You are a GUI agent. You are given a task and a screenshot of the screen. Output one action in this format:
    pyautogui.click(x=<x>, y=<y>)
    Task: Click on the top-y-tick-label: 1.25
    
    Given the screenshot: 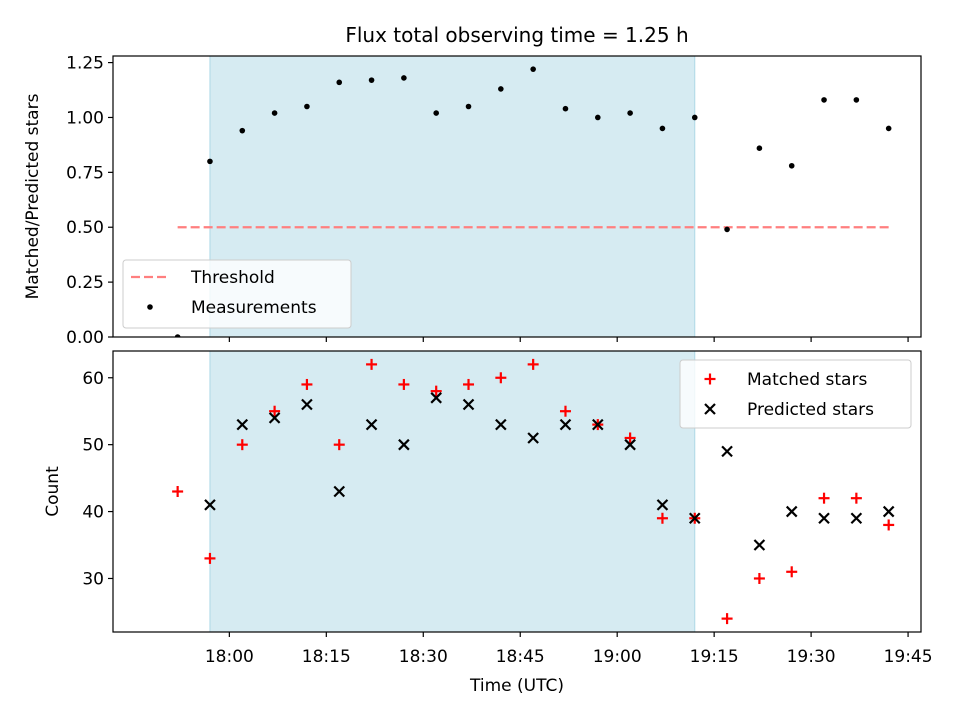 What is the action you would take?
    pyautogui.click(x=85, y=64)
    